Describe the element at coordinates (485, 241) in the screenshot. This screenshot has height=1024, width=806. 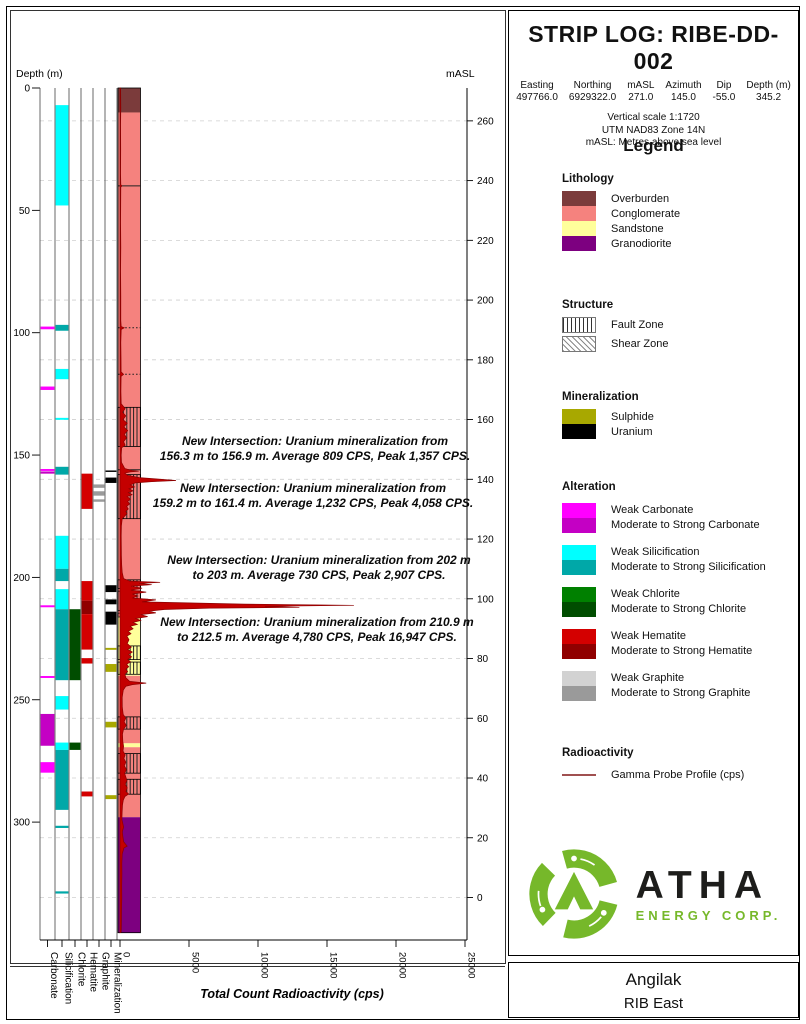
I see `masl-tick-label: 220` at that location.